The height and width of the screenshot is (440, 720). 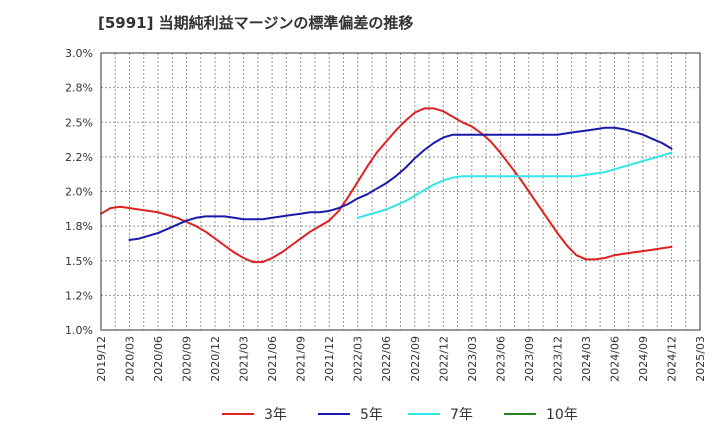 I want to click on x-tick-label: 2024/12, so click(x=671, y=359).